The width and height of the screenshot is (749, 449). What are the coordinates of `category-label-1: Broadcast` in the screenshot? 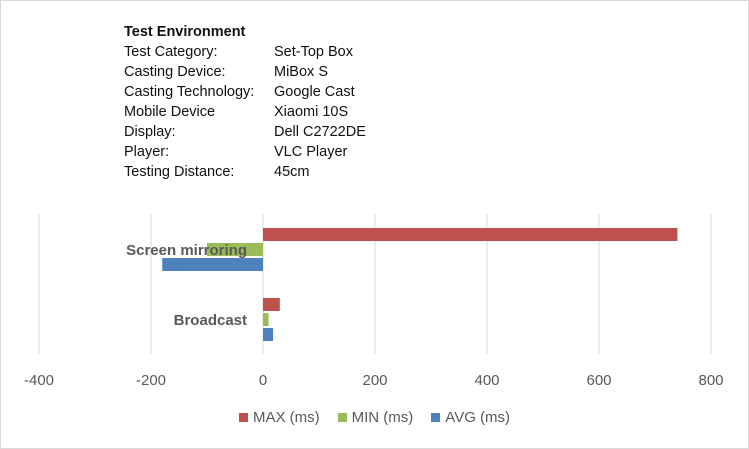 It's located at (210, 320).